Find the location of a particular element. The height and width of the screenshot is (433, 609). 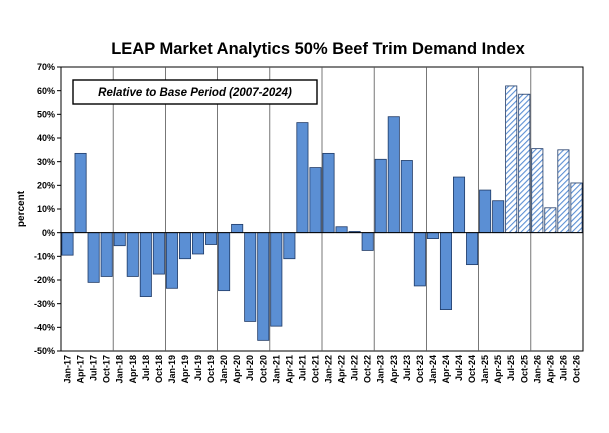

x-tick-label: Jan-18 is located at coordinates (120, 369).